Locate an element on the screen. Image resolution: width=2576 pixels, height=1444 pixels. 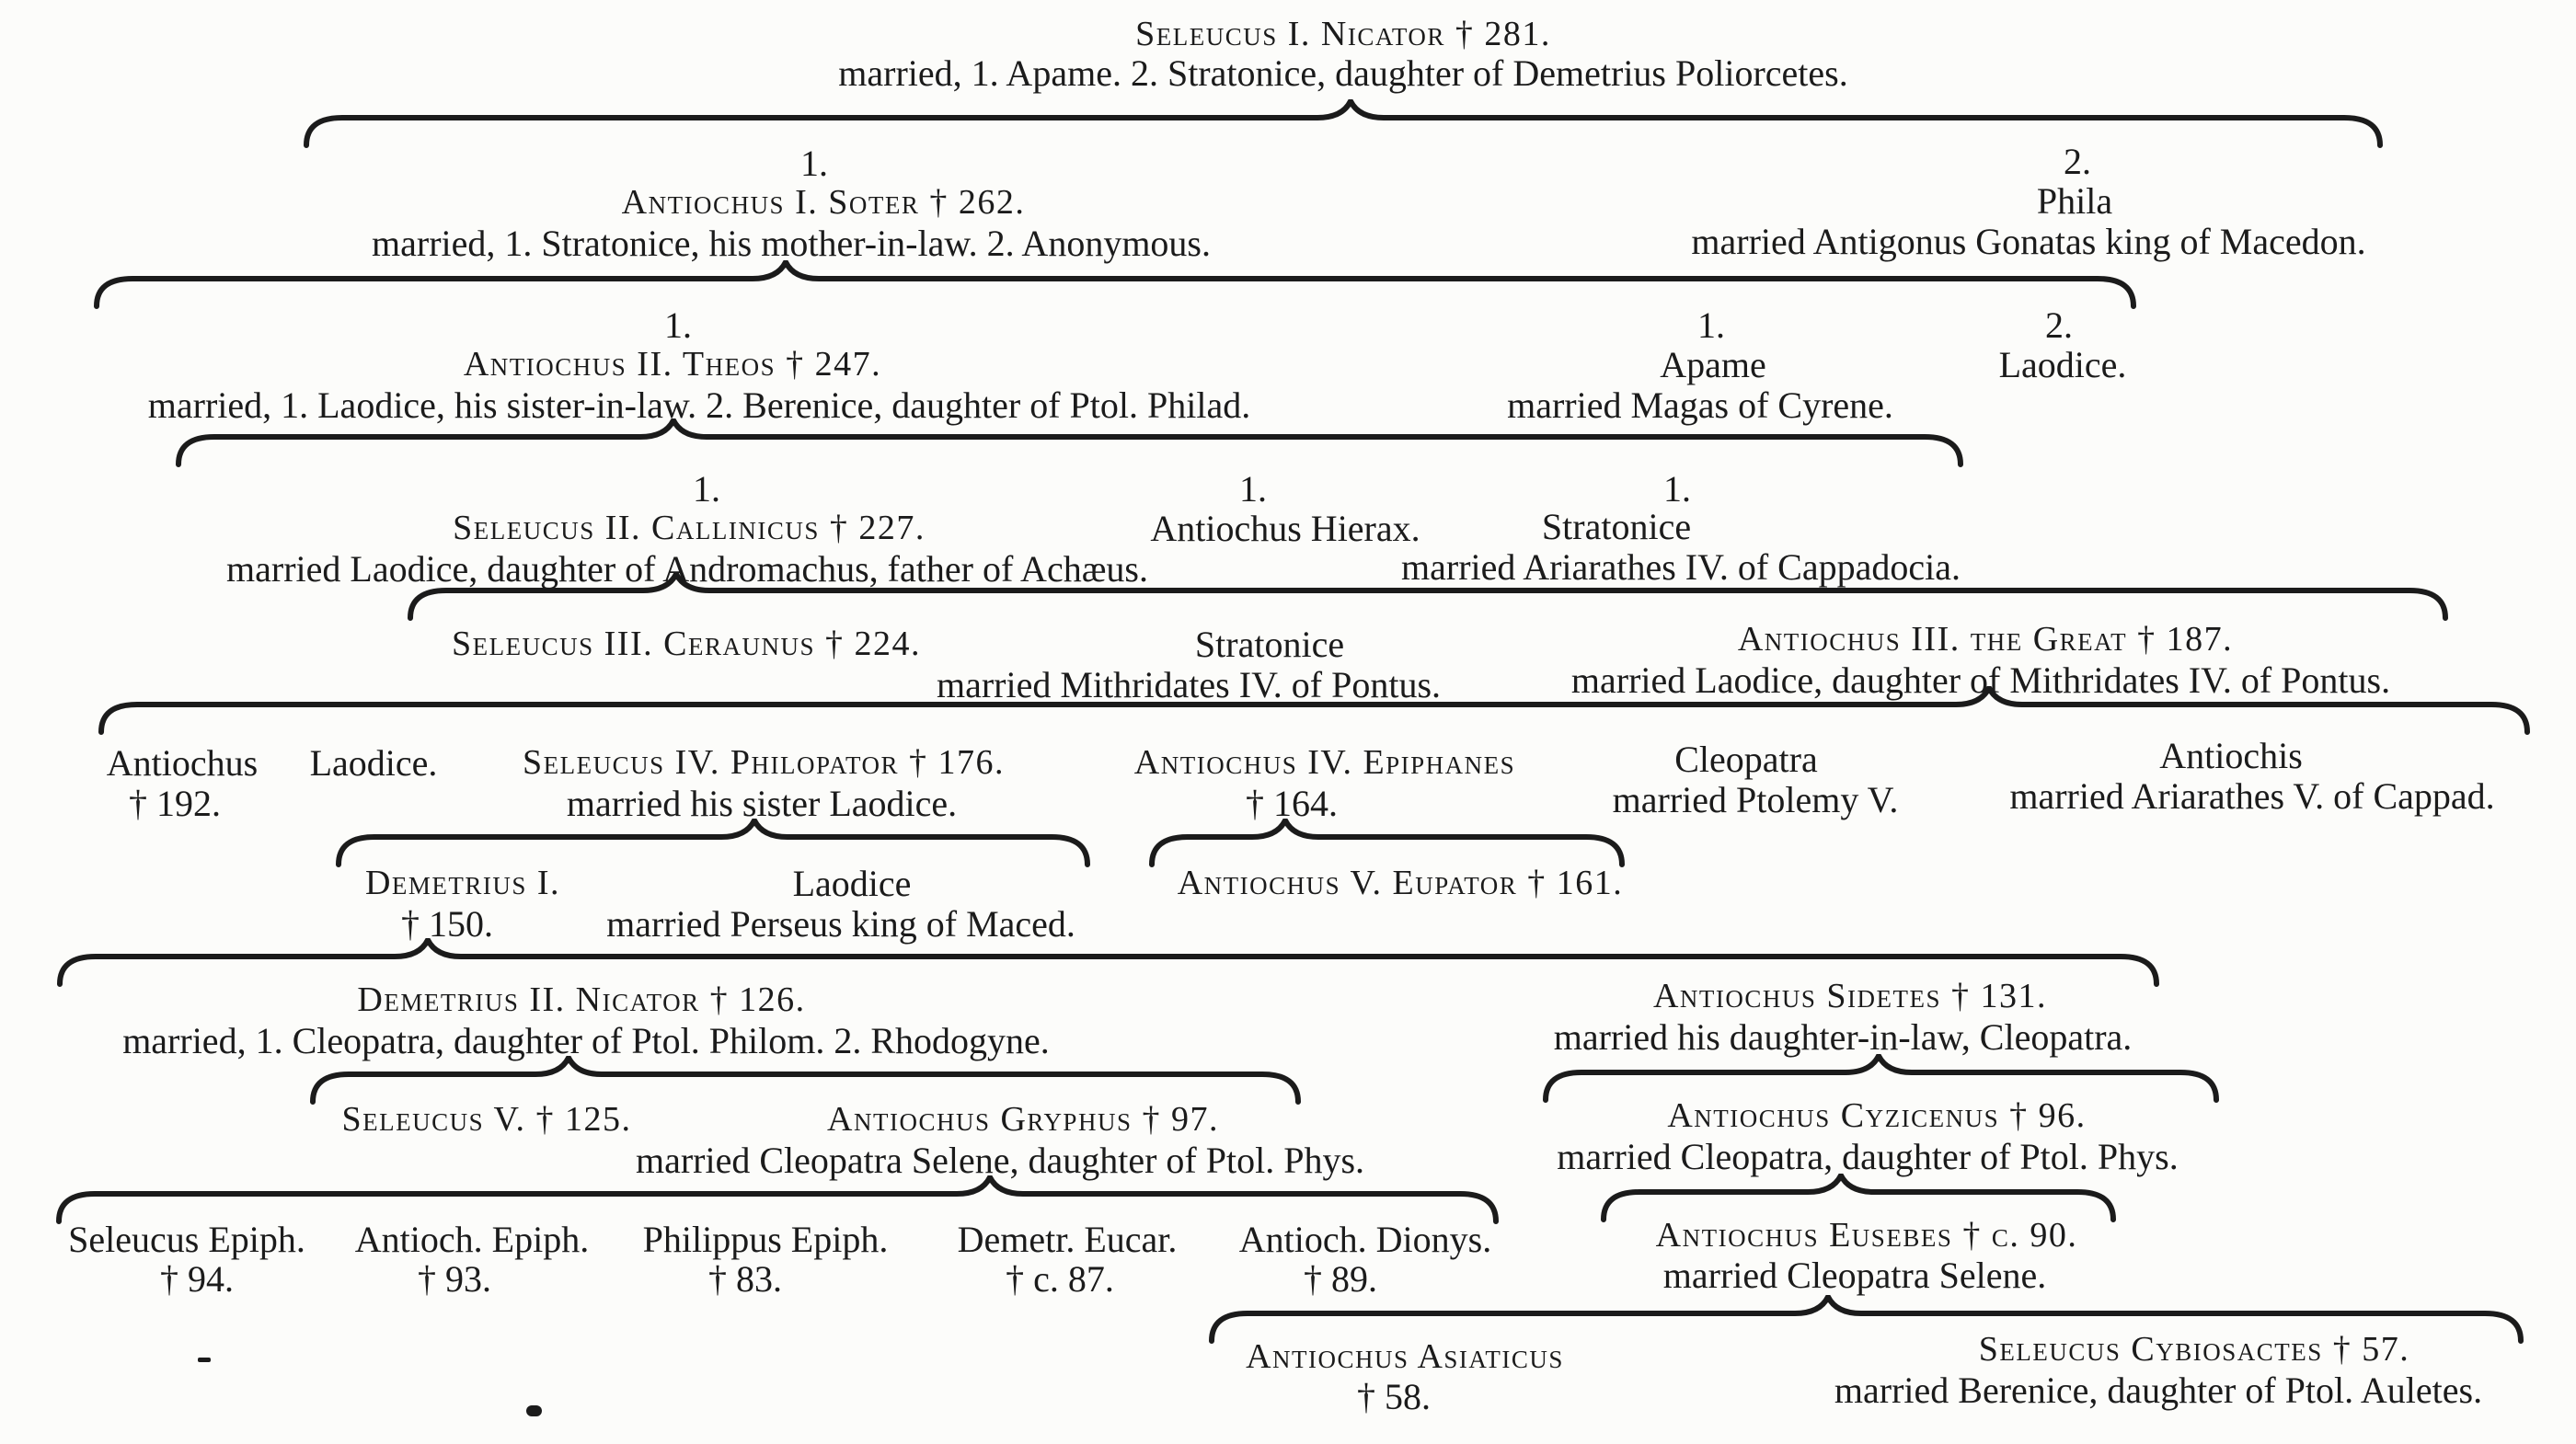
node-died: † 164. is located at coordinates (1292, 803).